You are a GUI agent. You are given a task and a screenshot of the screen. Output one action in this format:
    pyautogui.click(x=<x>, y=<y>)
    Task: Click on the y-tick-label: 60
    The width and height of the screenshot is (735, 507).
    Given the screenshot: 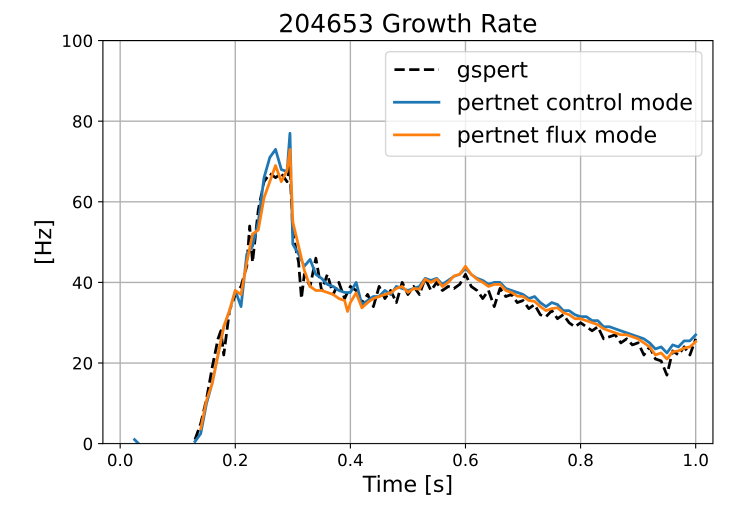 What is the action you would take?
    pyautogui.click(x=82, y=202)
    